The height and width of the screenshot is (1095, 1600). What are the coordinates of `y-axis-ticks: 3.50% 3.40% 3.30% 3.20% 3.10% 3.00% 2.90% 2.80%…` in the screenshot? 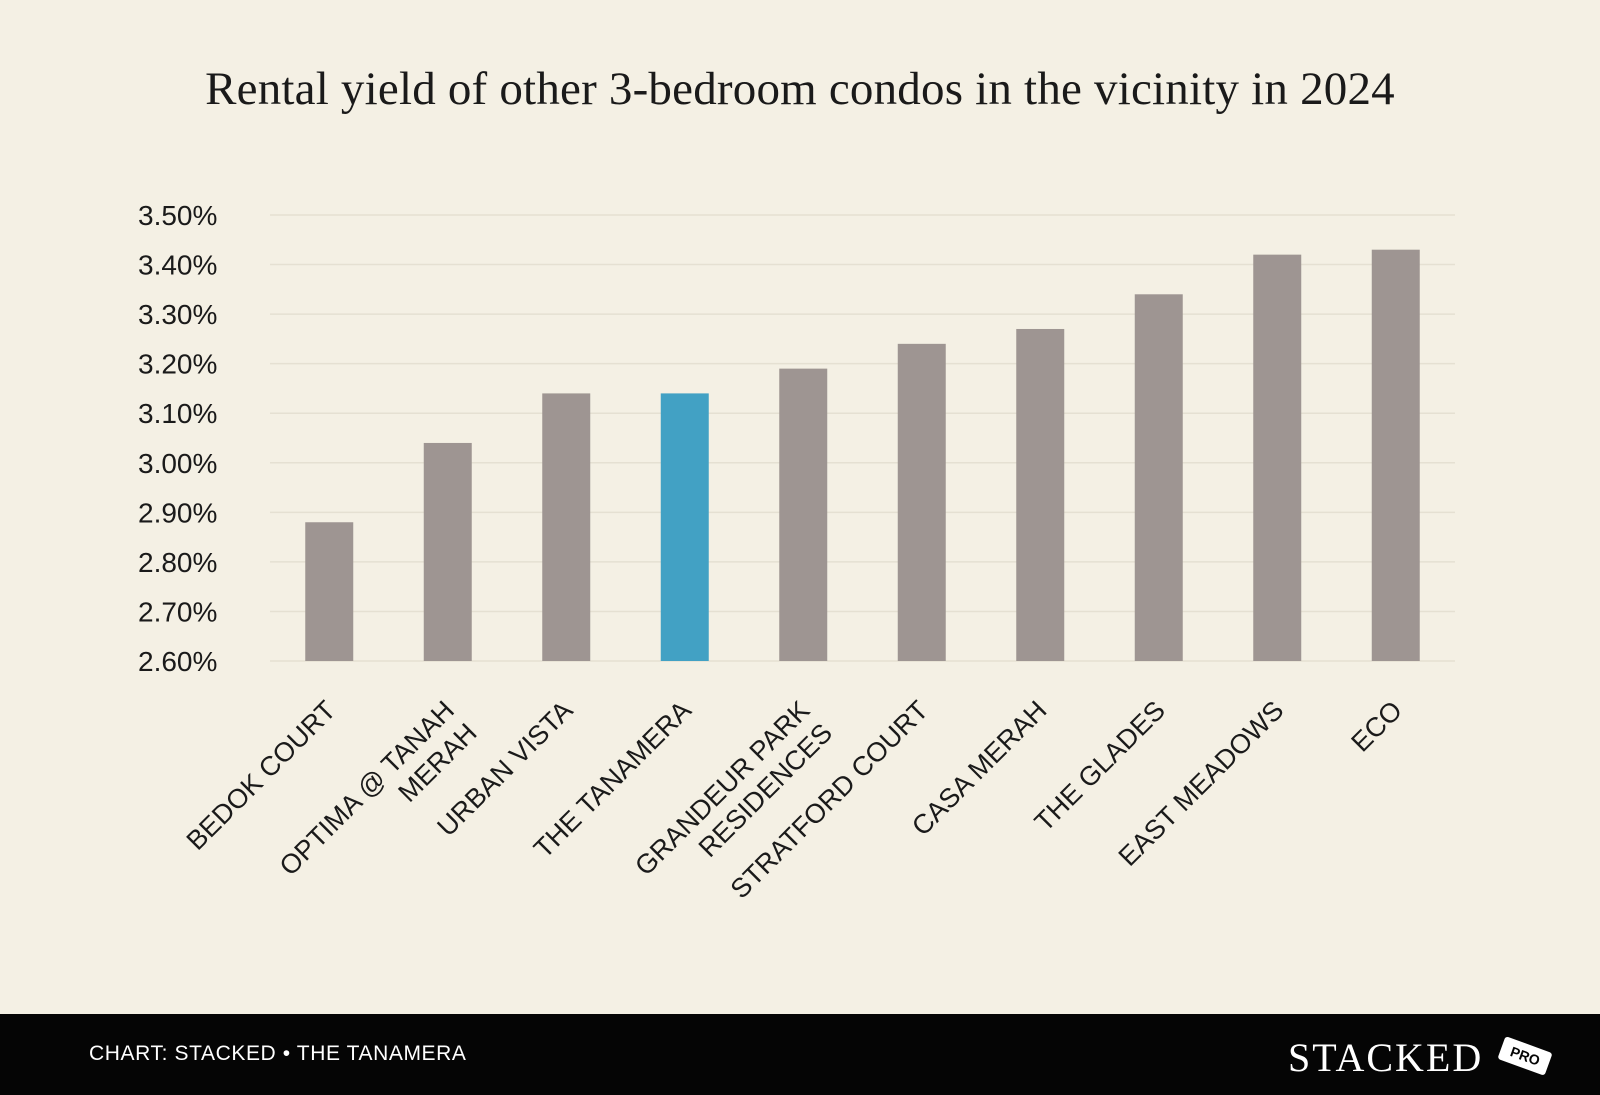 It's located at (177, 438).